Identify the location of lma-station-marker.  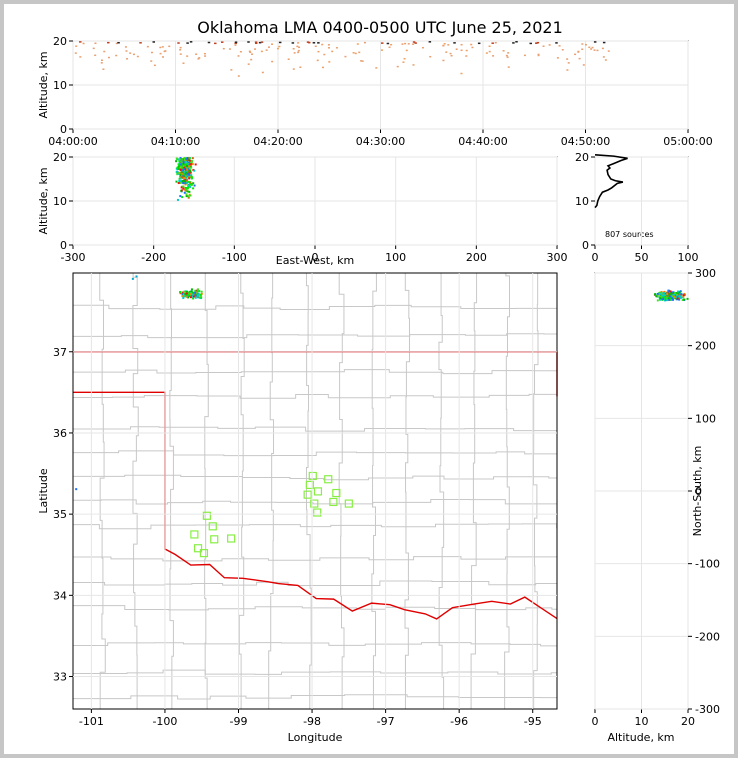
(212, 526).